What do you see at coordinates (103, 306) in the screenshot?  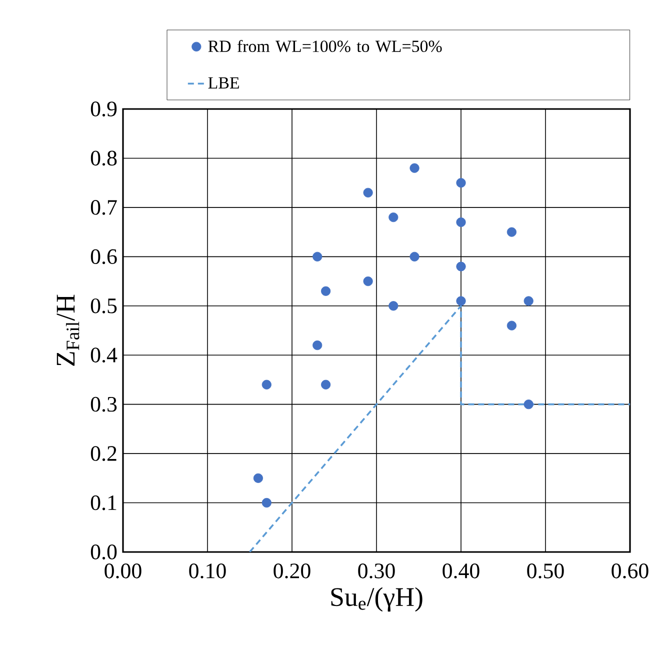 I see `y-tick-label: 0.5` at bounding box center [103, 306].